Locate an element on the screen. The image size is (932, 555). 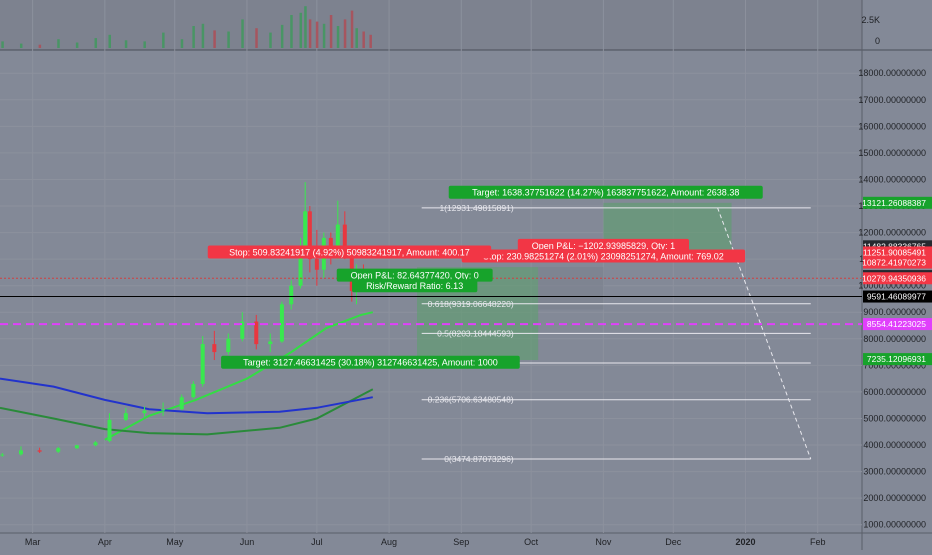
position-label: Open P&L: −1202.93985829, Qty: 1 is located at coordinates (603, 246).